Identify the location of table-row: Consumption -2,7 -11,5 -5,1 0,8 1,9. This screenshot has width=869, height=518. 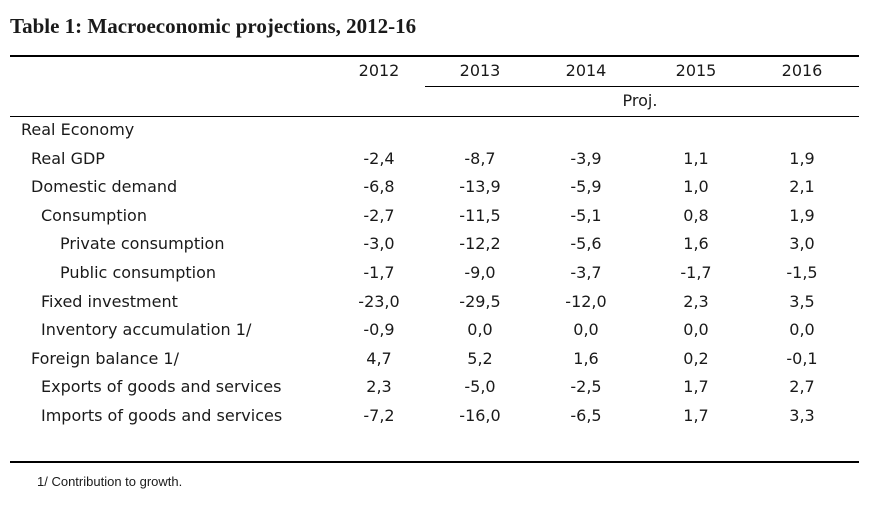
(434, 220).